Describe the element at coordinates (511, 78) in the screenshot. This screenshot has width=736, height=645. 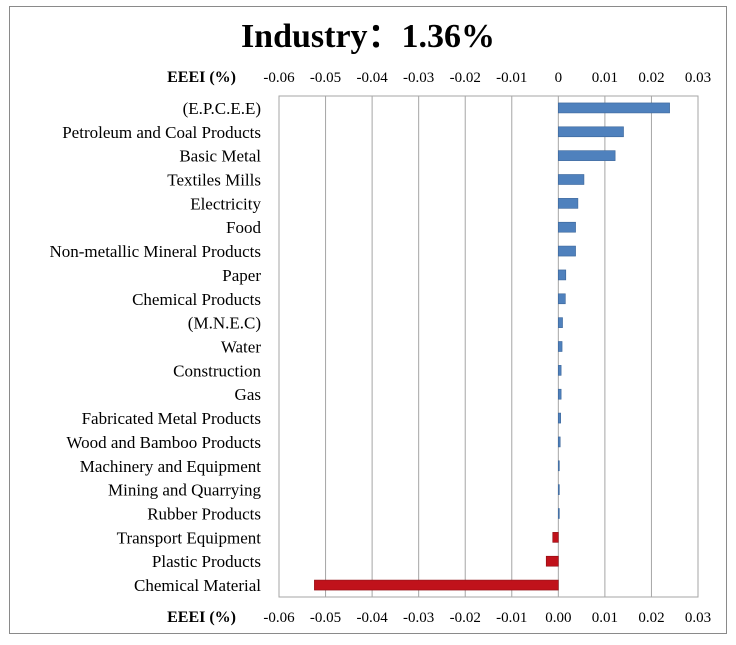
I see `x-tick-label-top: -0.01` at that location.